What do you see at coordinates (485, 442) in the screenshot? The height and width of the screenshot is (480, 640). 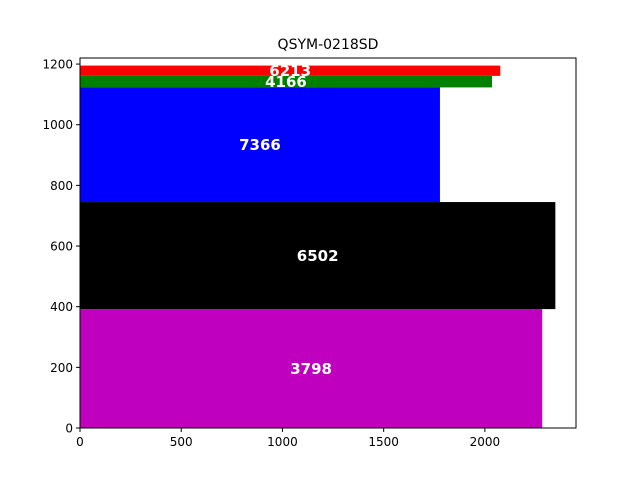 I see `x-tick-label-4: 2000` at bounding box center [485, 442].